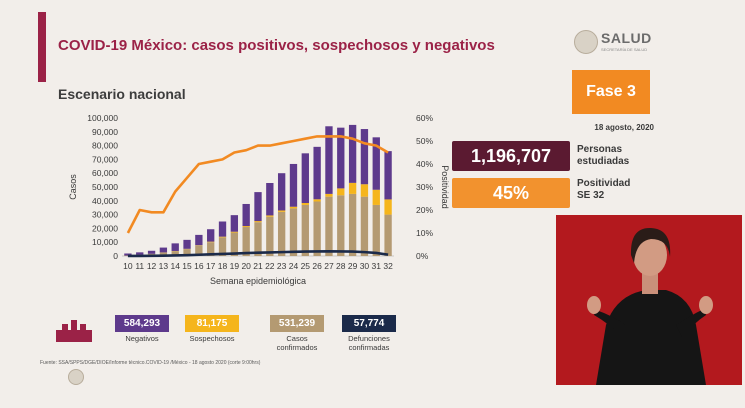  I want to click on total-confirmed-label-line1: Casos, so click(297, 338).